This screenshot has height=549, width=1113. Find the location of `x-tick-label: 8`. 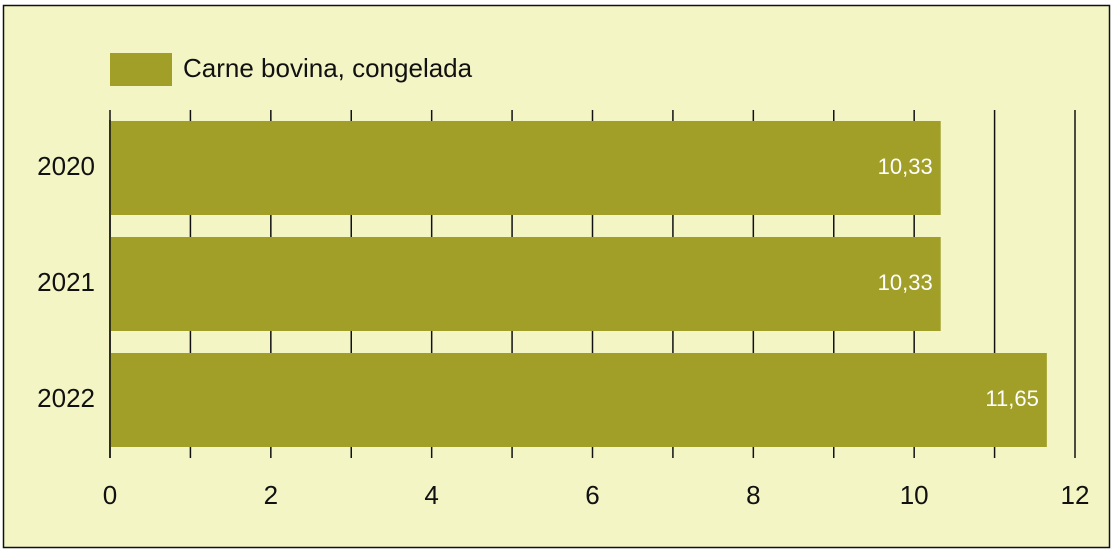

x-tick-label: 8 is located at coordinates (753, 495).